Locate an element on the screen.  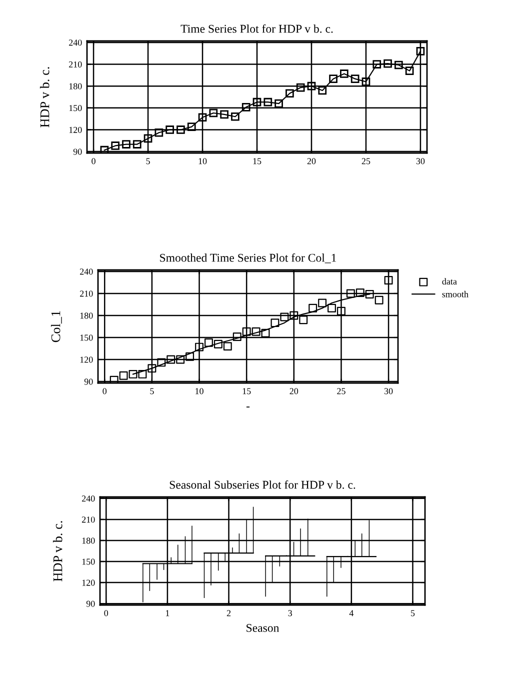
legend-label: smooth is located at coordinates (455, 294).